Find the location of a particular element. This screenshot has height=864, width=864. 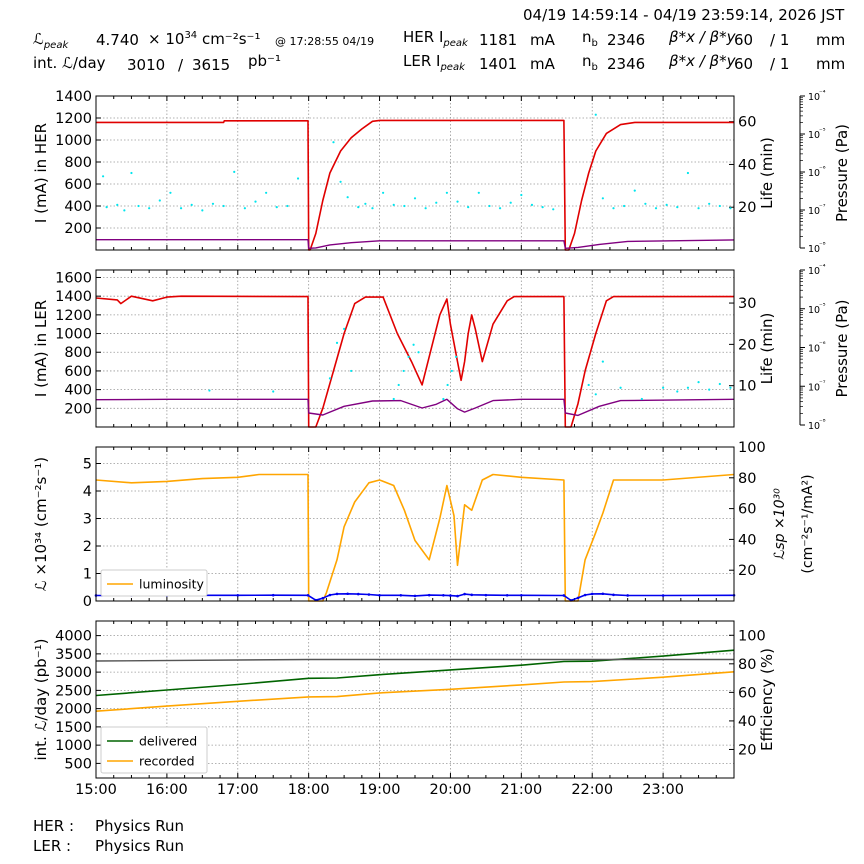

her-nb-sub: b is located at coordinates (594, 43).